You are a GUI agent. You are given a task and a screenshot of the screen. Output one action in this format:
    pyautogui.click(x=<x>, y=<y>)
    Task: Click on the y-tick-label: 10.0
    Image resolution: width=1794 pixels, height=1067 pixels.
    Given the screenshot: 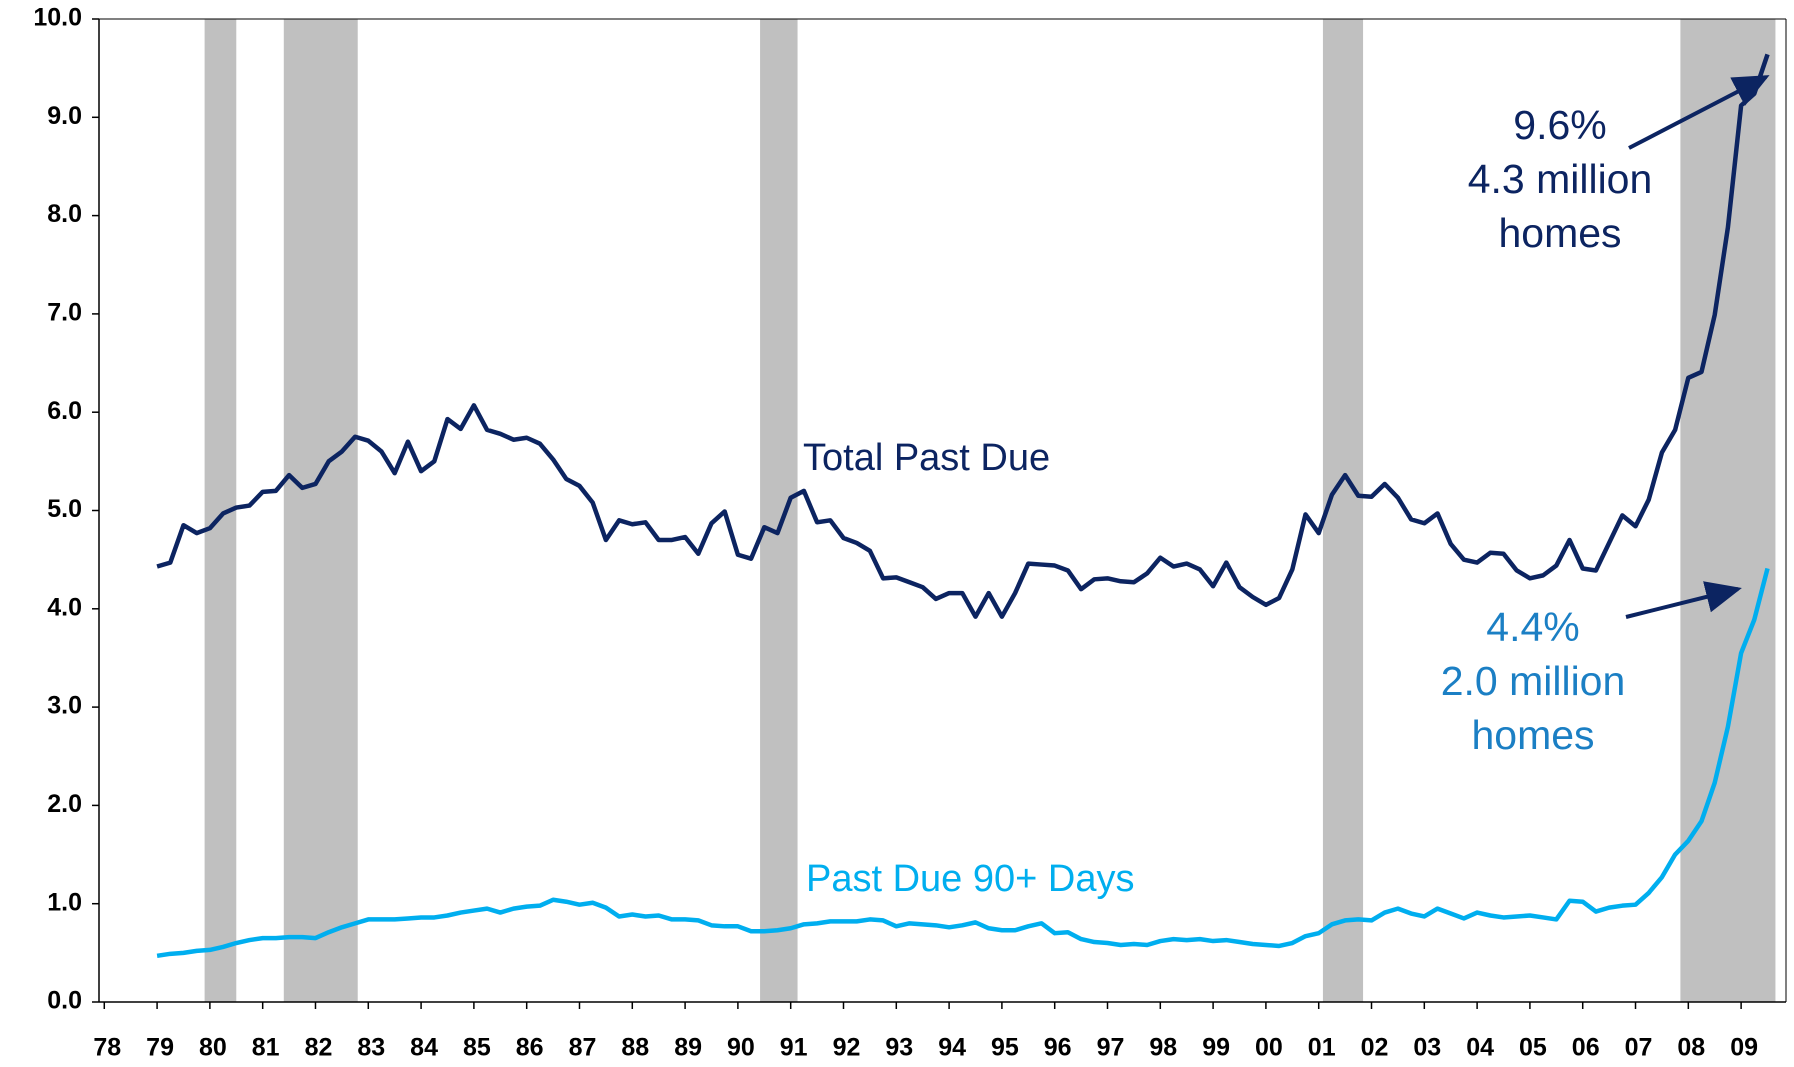 What is the action you would take?
    pyautogui.click(x=57, y=18)
    